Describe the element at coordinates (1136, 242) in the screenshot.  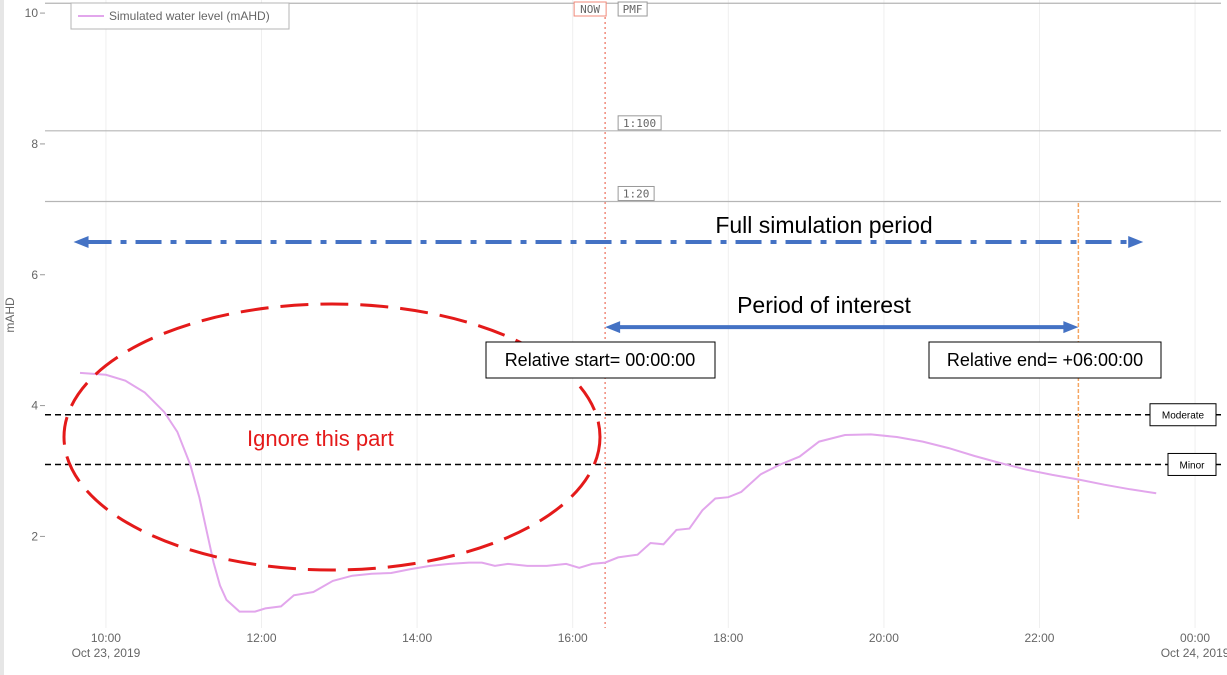
I see `full-period-arrow-head-right` at that location.